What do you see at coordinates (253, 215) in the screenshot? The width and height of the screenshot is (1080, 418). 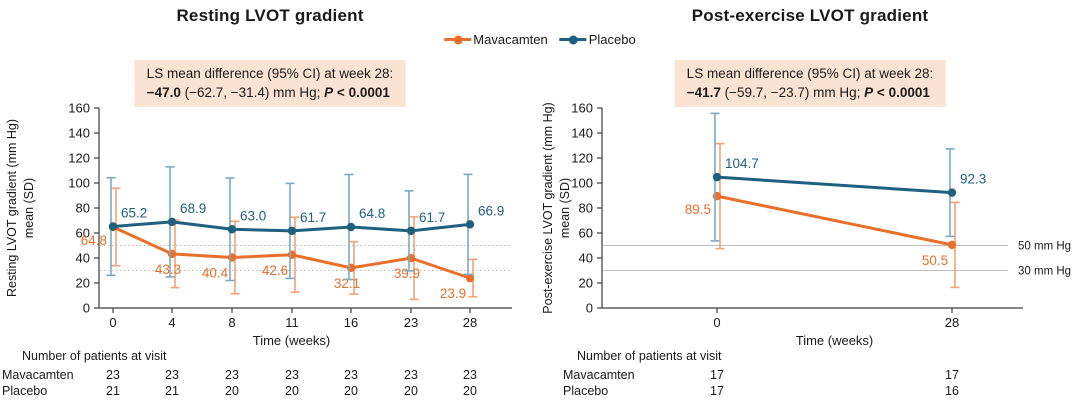 I see `data-point-label: 63.0` at bounding box center [253, 215].